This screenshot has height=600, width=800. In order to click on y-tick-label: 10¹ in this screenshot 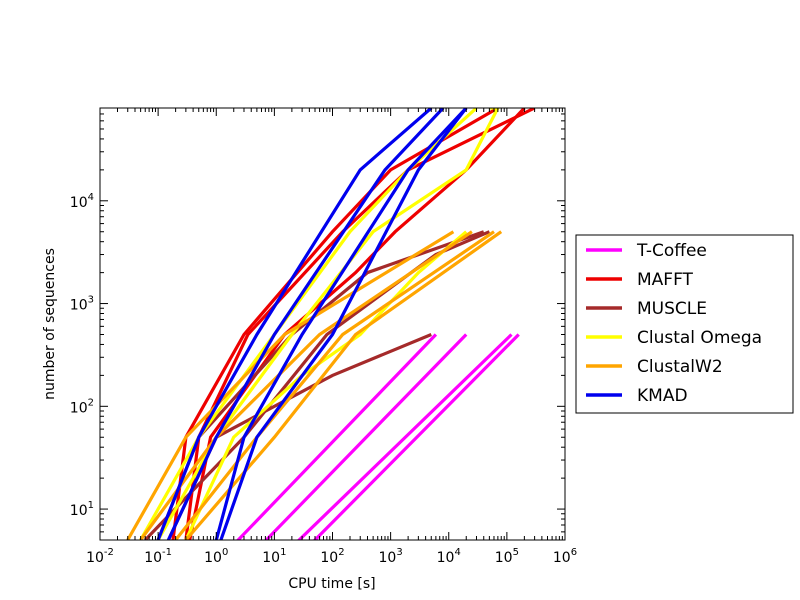, I will do `click(82, 509)`.